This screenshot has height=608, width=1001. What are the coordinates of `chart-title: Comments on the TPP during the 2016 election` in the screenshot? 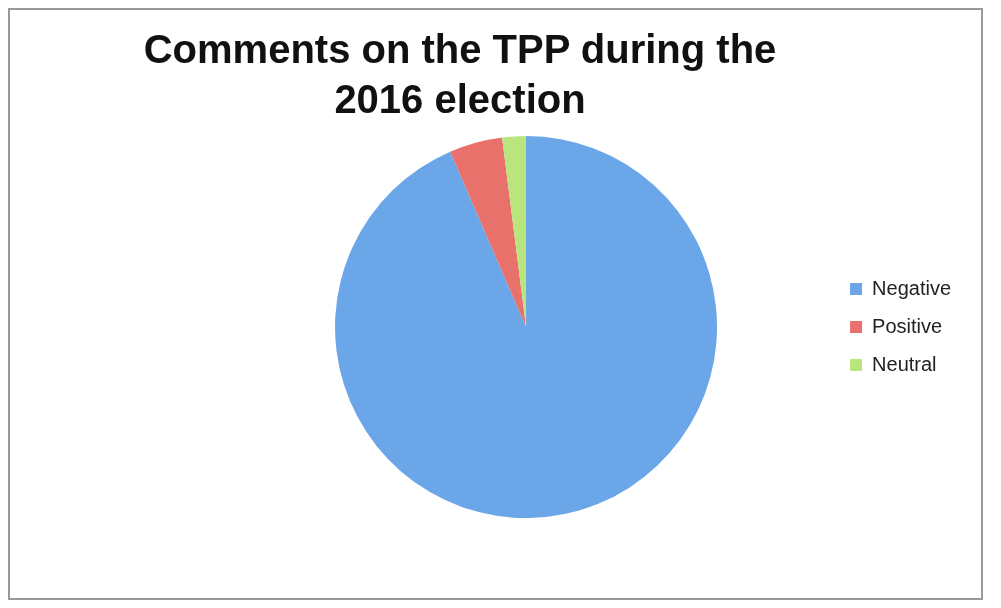 It's located at (460, 74).